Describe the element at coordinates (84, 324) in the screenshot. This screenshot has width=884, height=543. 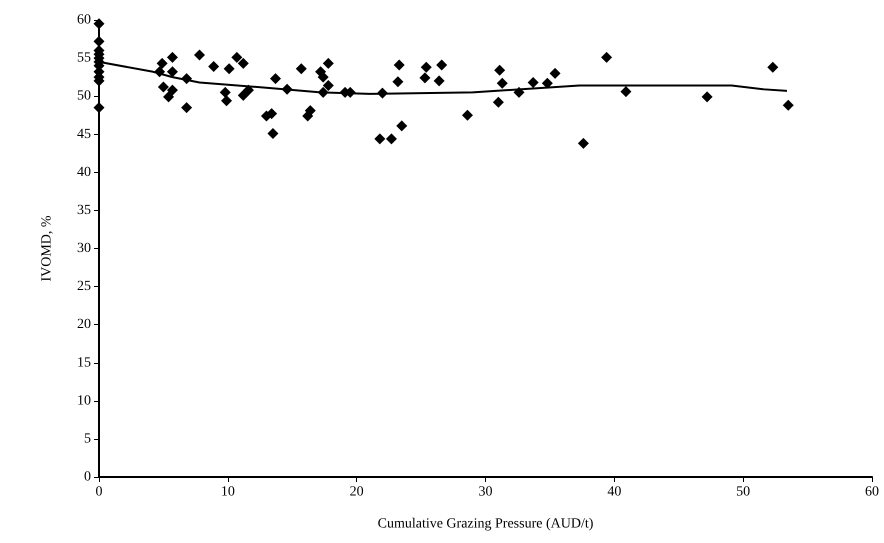
I see `y-tick-label: 20` at that location.